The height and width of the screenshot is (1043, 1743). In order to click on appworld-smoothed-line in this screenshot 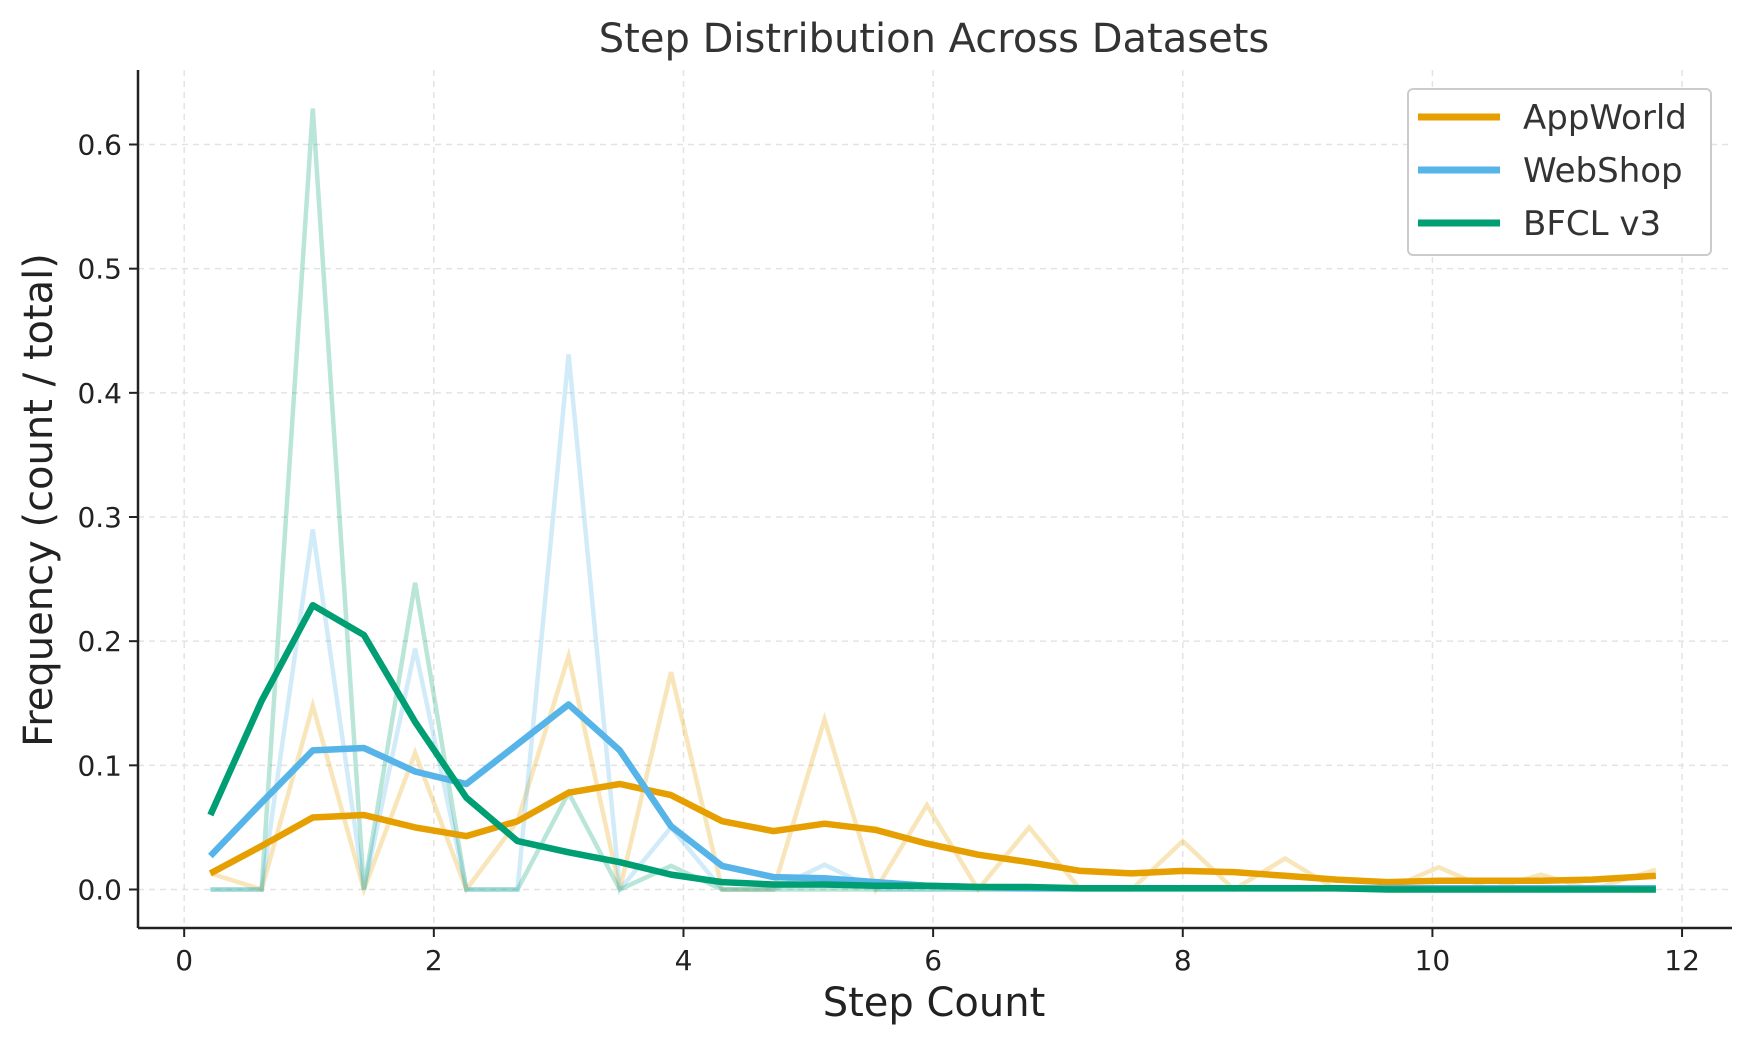, I will do `click(932, 833)`.